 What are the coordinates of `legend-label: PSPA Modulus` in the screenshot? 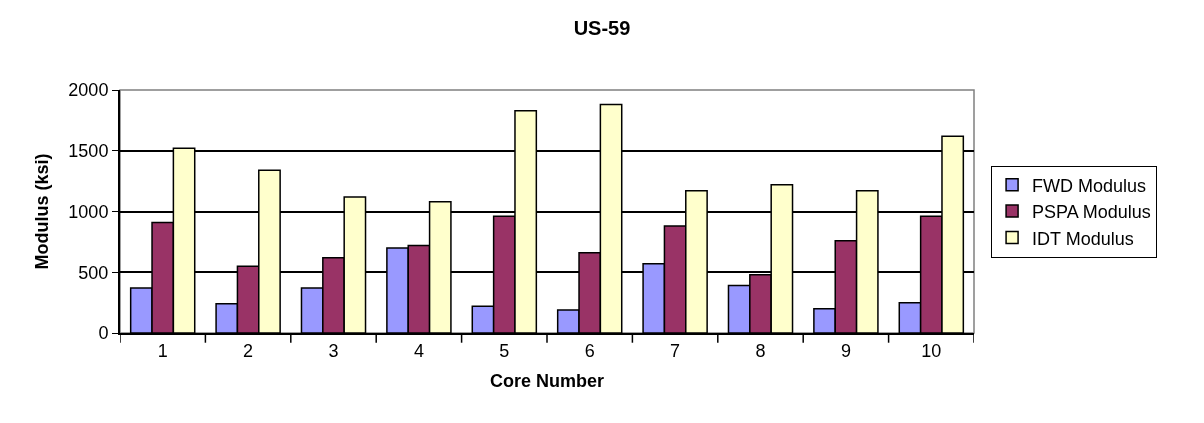 It's located at (1091, 212).